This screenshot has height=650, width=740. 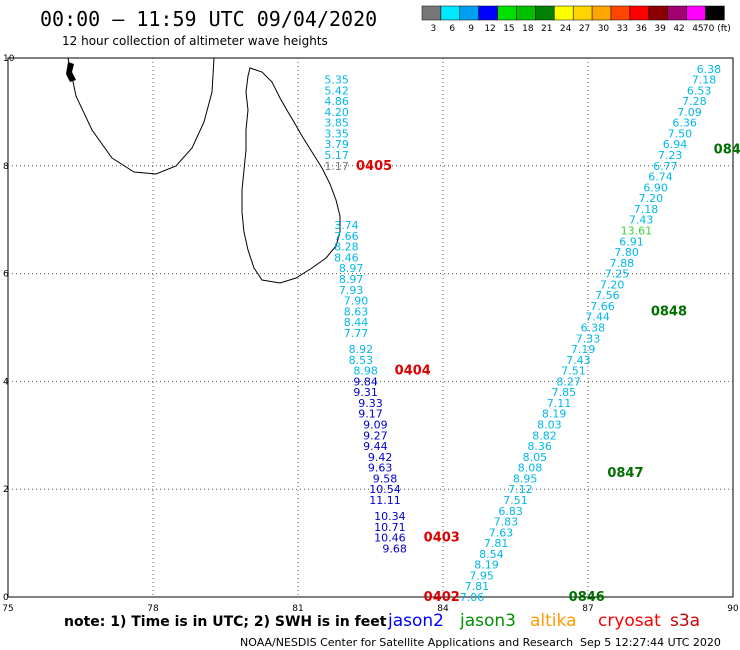 What do you see at coordinates (546, 29) in the screenshot?
I see `colorbar-label: 21` at bounding box center [546, 29].